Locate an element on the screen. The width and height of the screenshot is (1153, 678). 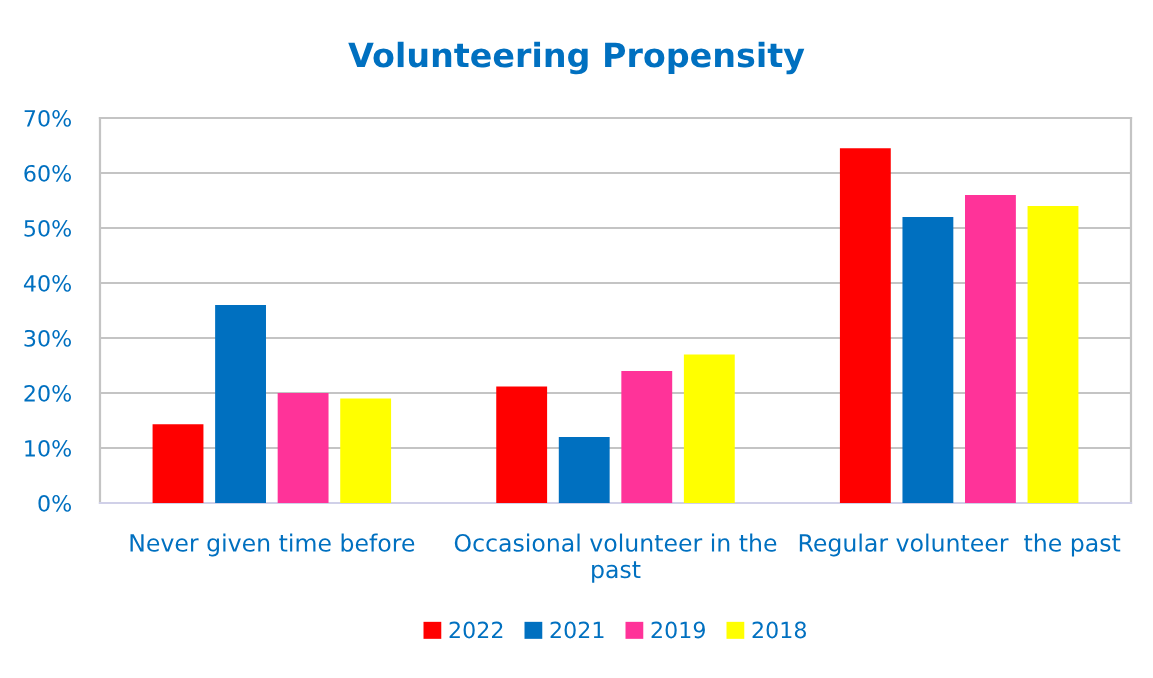
y-tick-label: 10% is located at coordinates (48, 448).